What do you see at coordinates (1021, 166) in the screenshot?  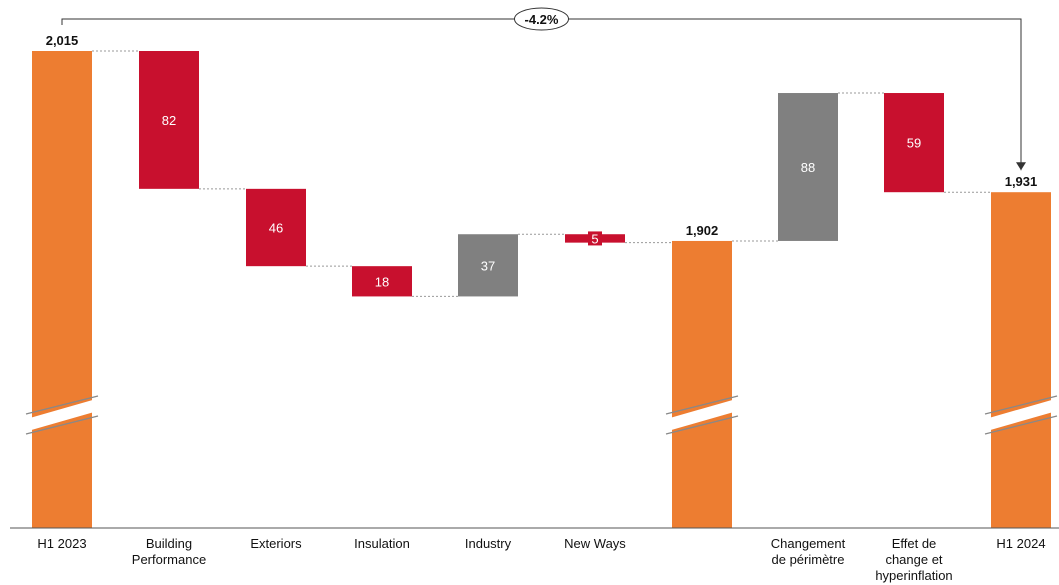 I see `arrow-head-icon` at bounding box center [1021, 166].